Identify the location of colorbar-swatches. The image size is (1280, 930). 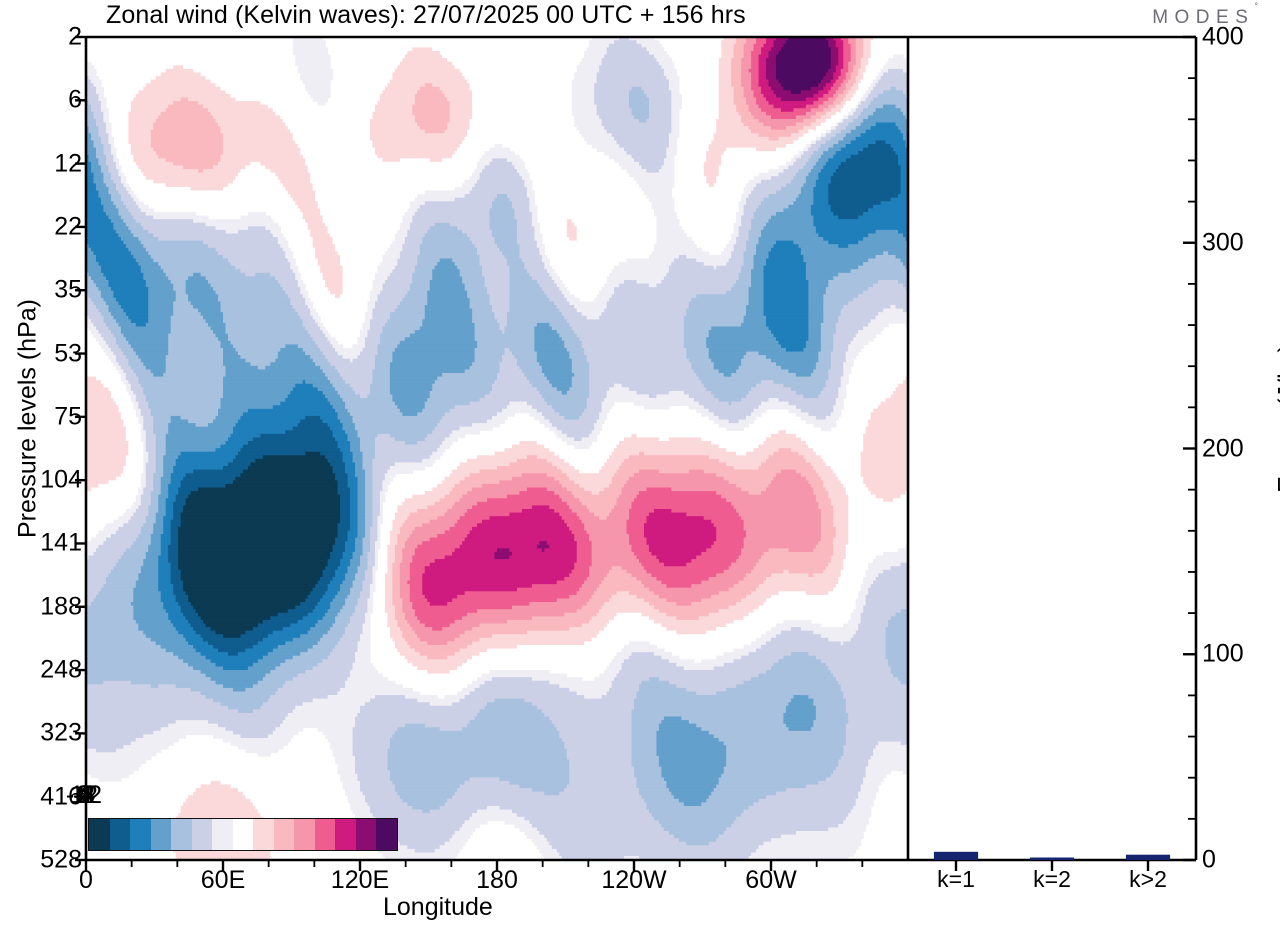
(243, 834).